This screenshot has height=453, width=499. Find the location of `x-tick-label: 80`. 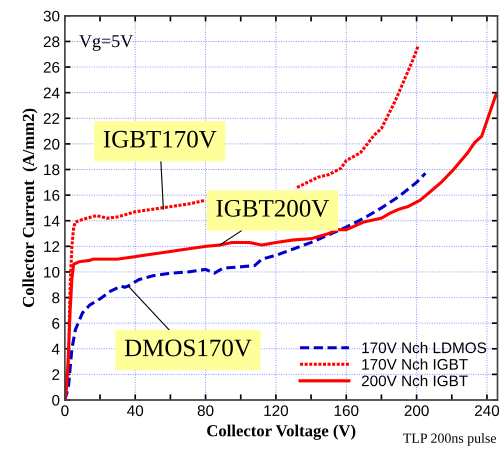

x-tick-label: 80 is located at coordinates (206, 410).